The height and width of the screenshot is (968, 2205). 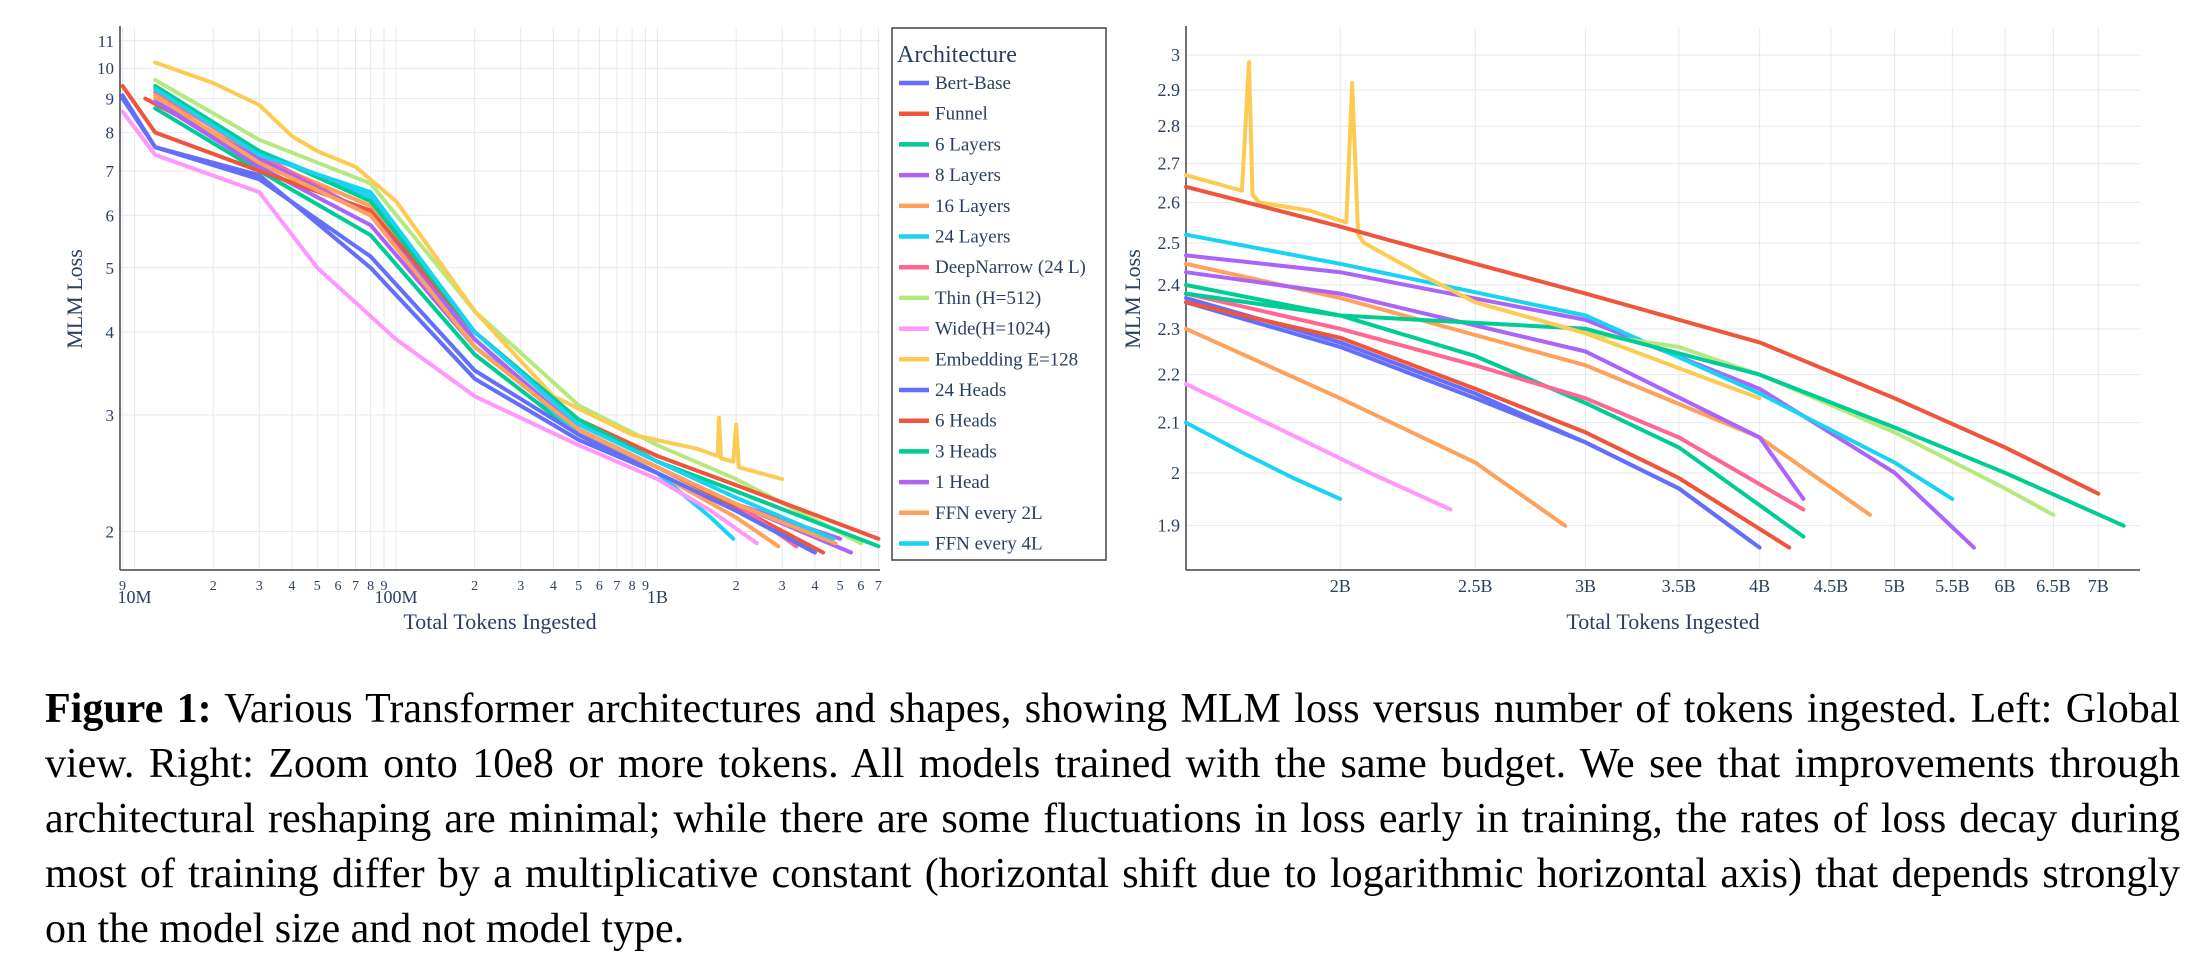 I want to click on x-tick-label: 5B, so click(x=1894, y=586).